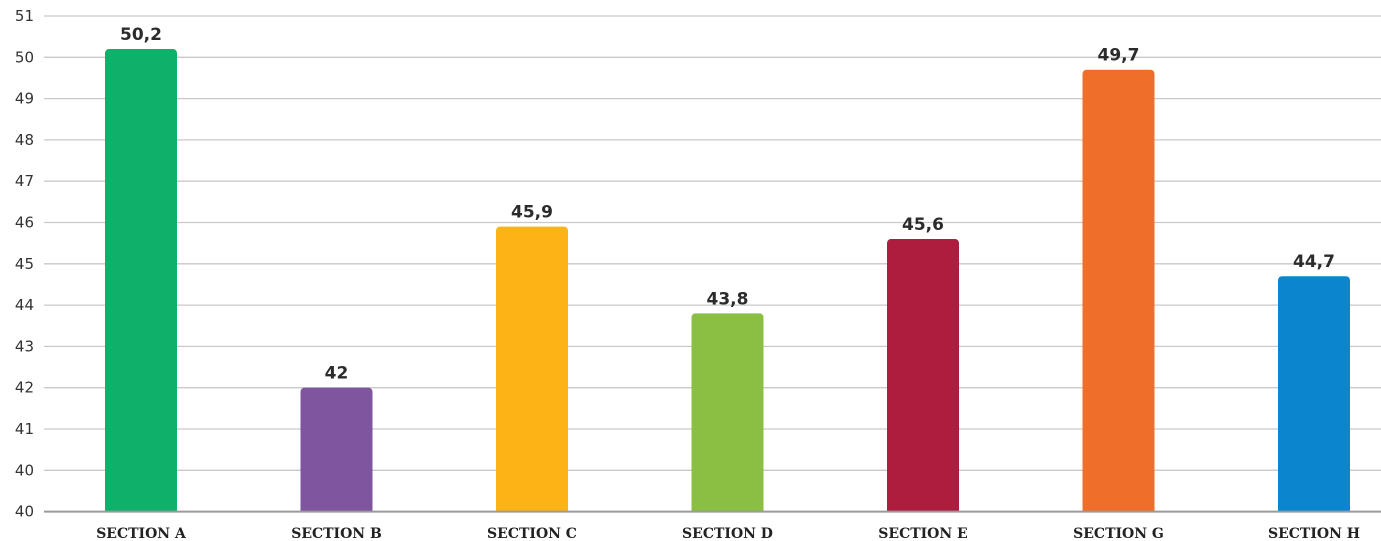 Image resolution: width=1381 pixels, height=541 pixels. What do you see at coordinates (532, 533) in the screenshot?
I see `x-category-label: SECTION C` at bounding box center [532, 533].